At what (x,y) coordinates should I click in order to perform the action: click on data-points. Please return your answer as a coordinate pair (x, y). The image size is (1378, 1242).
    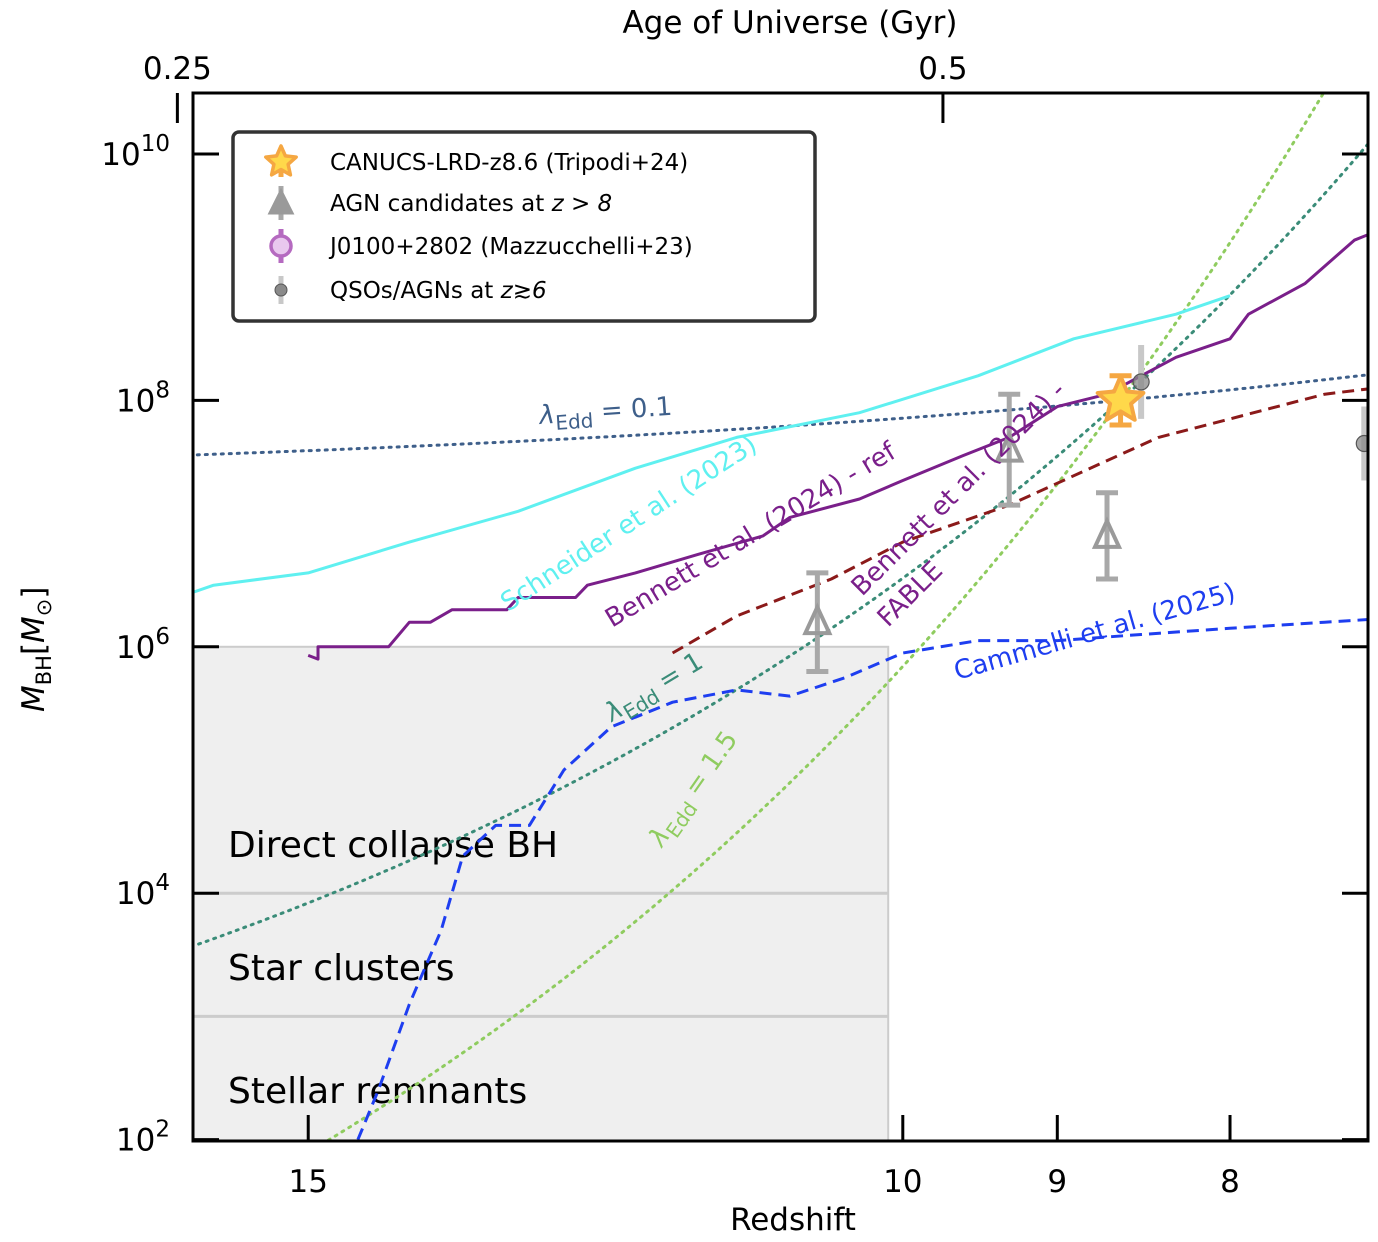
    Looking at the image, I should click on (1085, 509).